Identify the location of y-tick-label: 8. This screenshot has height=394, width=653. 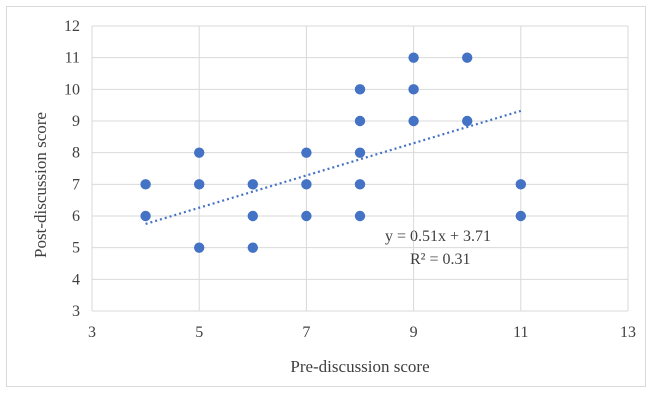
(76, 153).